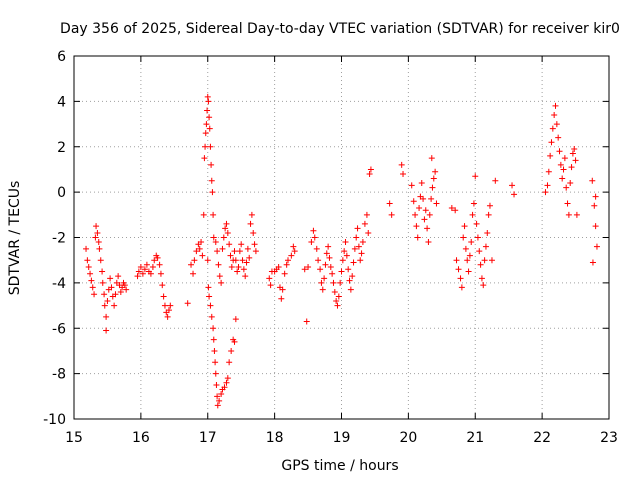  I want to click on x-tick-label: 22, so click(542, 438).